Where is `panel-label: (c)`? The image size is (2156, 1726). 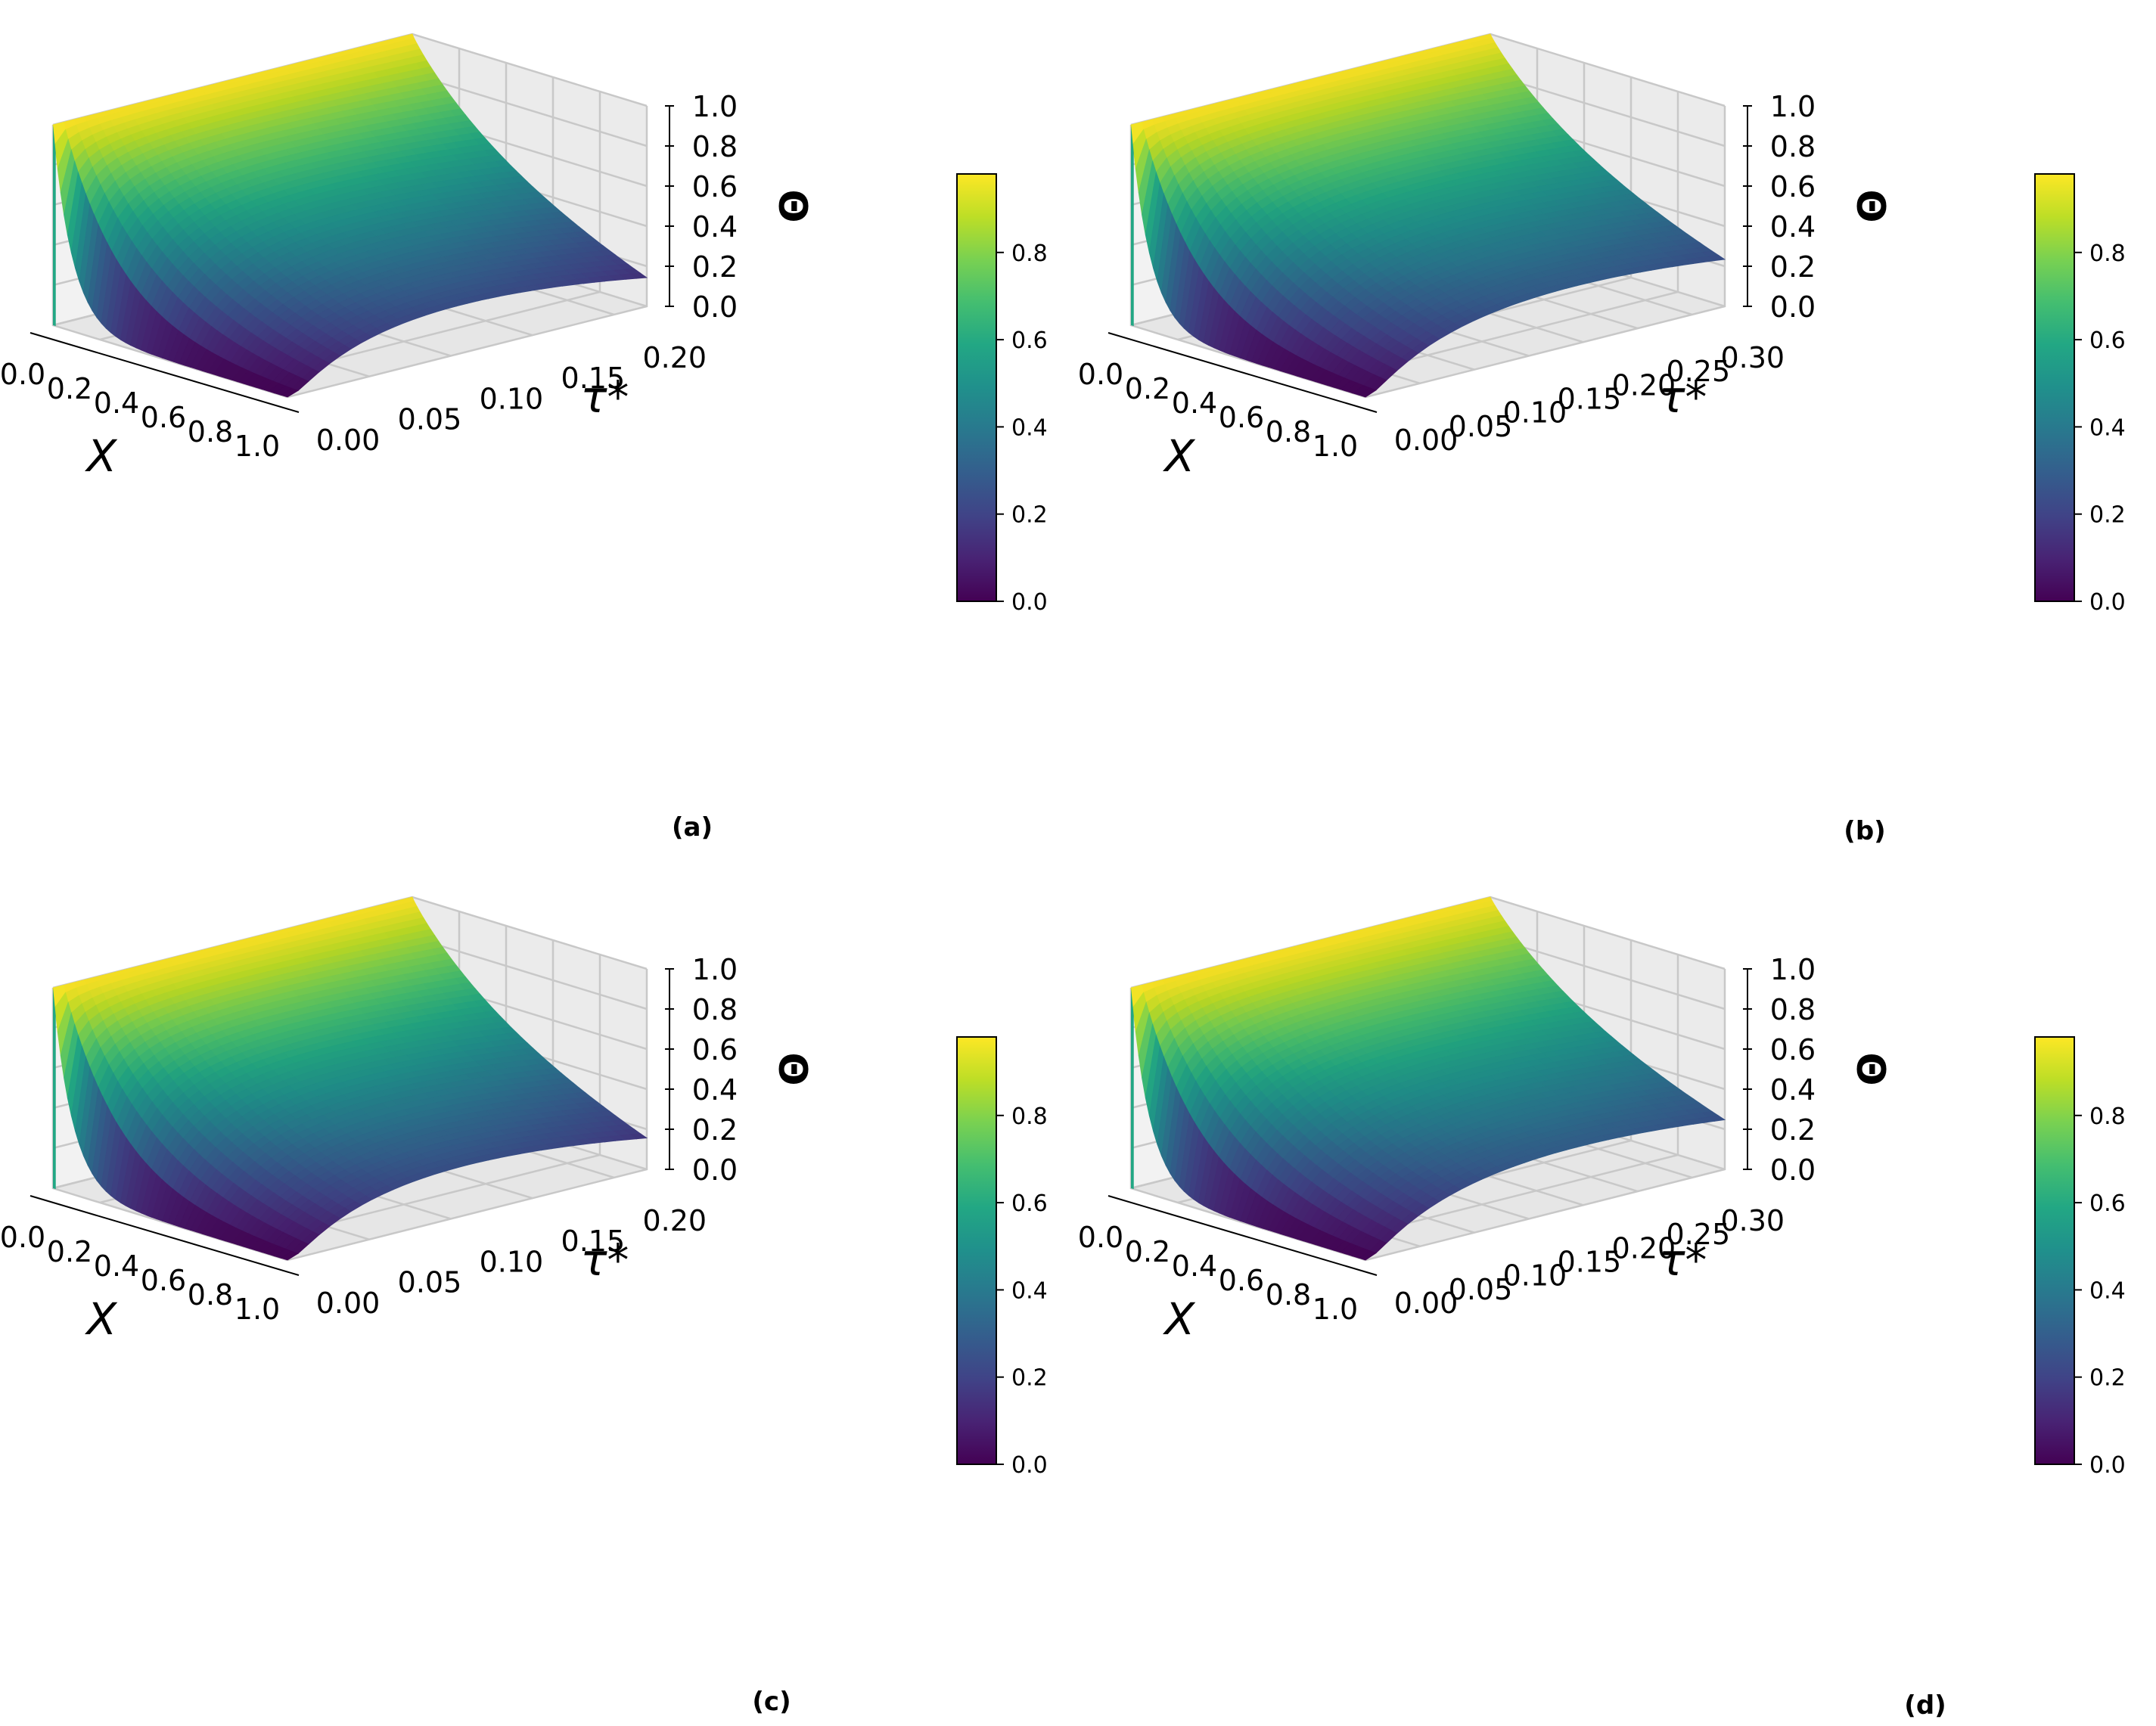
panel-label: (c) is located at coordinates (771, 1702).